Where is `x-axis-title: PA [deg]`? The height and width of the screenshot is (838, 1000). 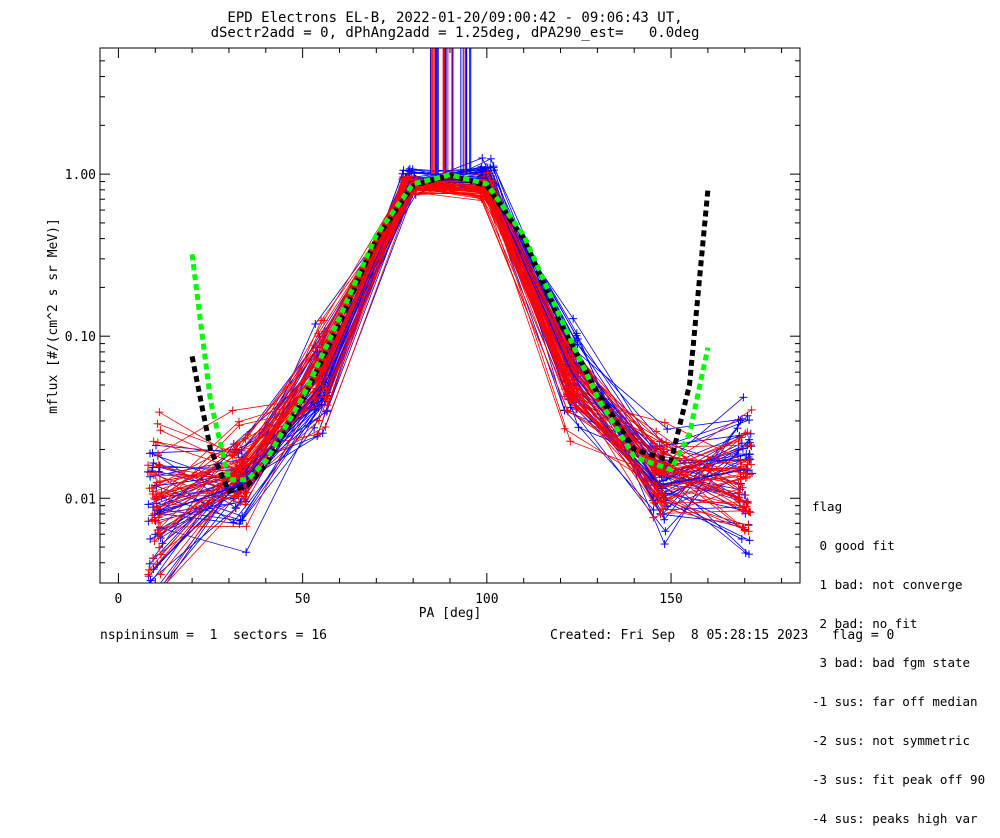 x-axis-title: PA [deg] is located at coordinates (450, 613).